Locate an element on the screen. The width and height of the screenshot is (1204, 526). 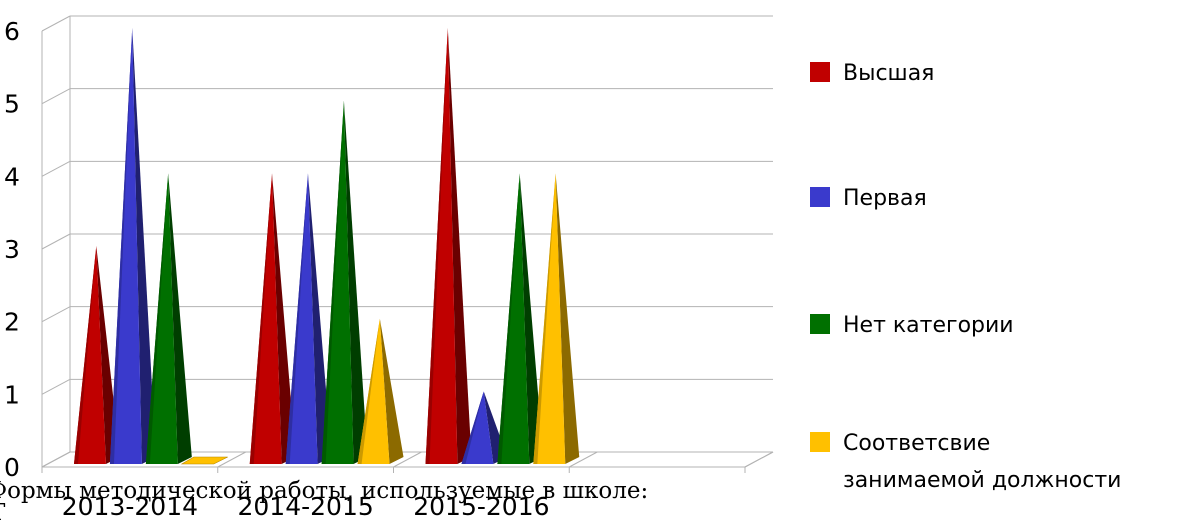
x-tick-labels: 2013-2014 2014-2015 2015-2016 is located at coordinates (306, 505).